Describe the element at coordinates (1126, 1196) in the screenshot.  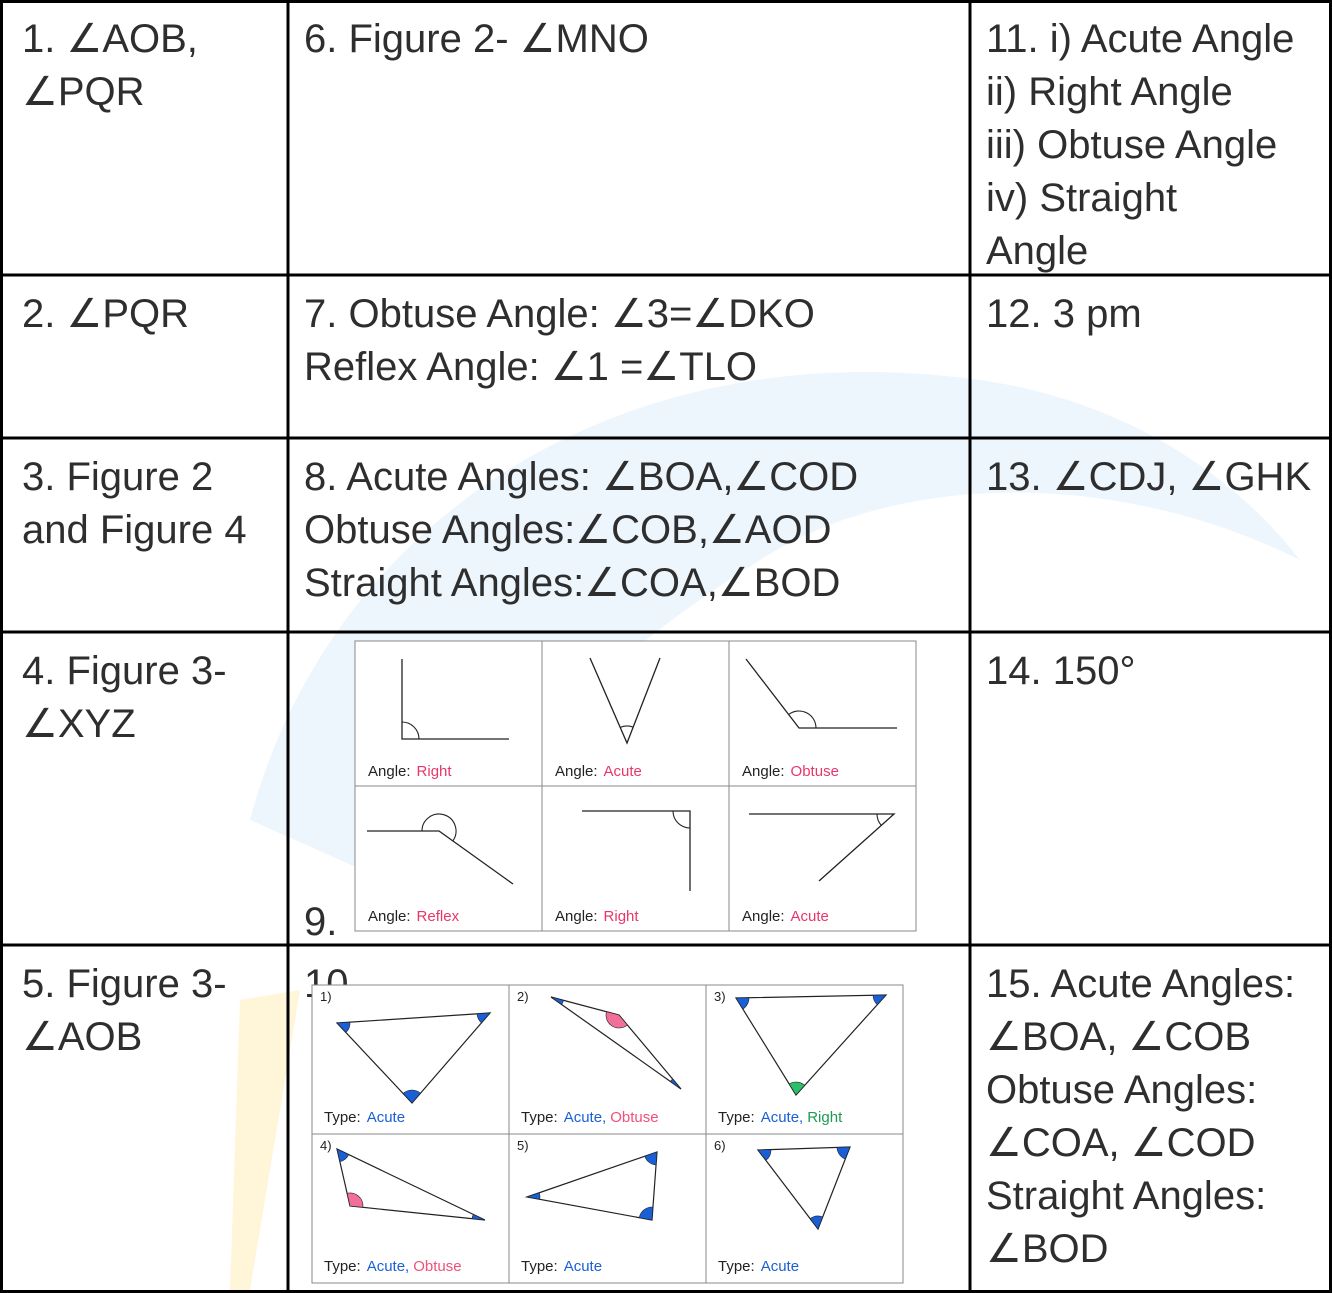
I see `cell-text: Straight Angles:` at that location.